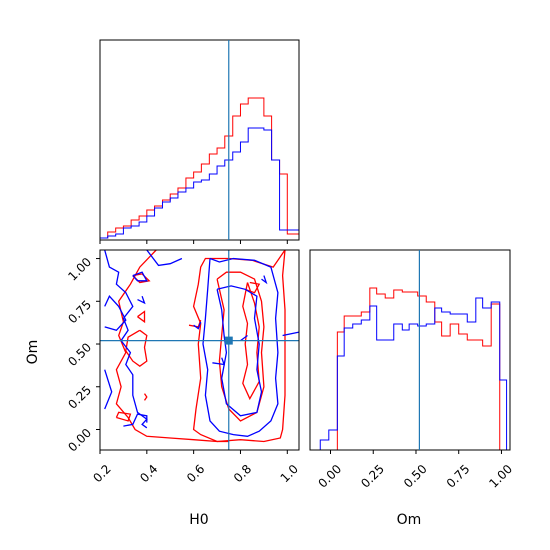 The image size is (550, 550). What do you see at coordinates (79, 440) in the screenshot?
I see `y-tick-label: 0.00` at bounding box center [79, 440].